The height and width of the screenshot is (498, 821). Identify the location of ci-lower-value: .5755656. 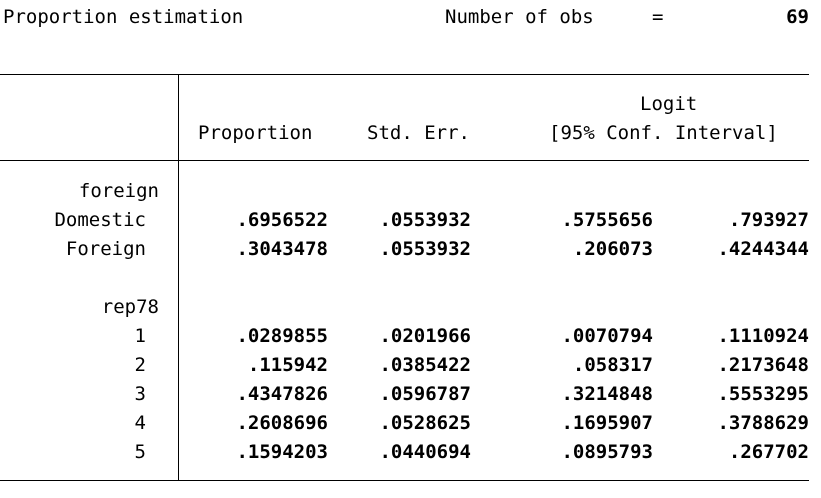
(607, 220).